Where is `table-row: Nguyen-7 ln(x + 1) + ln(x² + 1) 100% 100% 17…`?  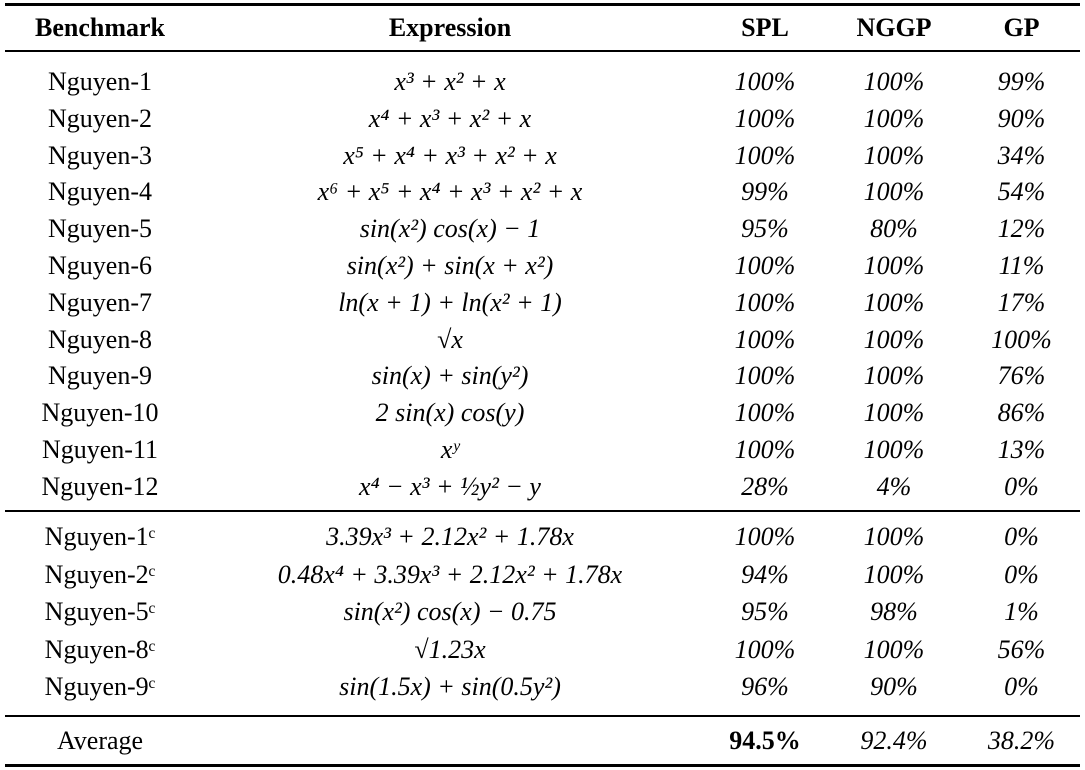 table-row: Nguyen-7 ln(x + 1) + ln(x² + 1) 100% 100% 17… is located at coordinates (542, 302).